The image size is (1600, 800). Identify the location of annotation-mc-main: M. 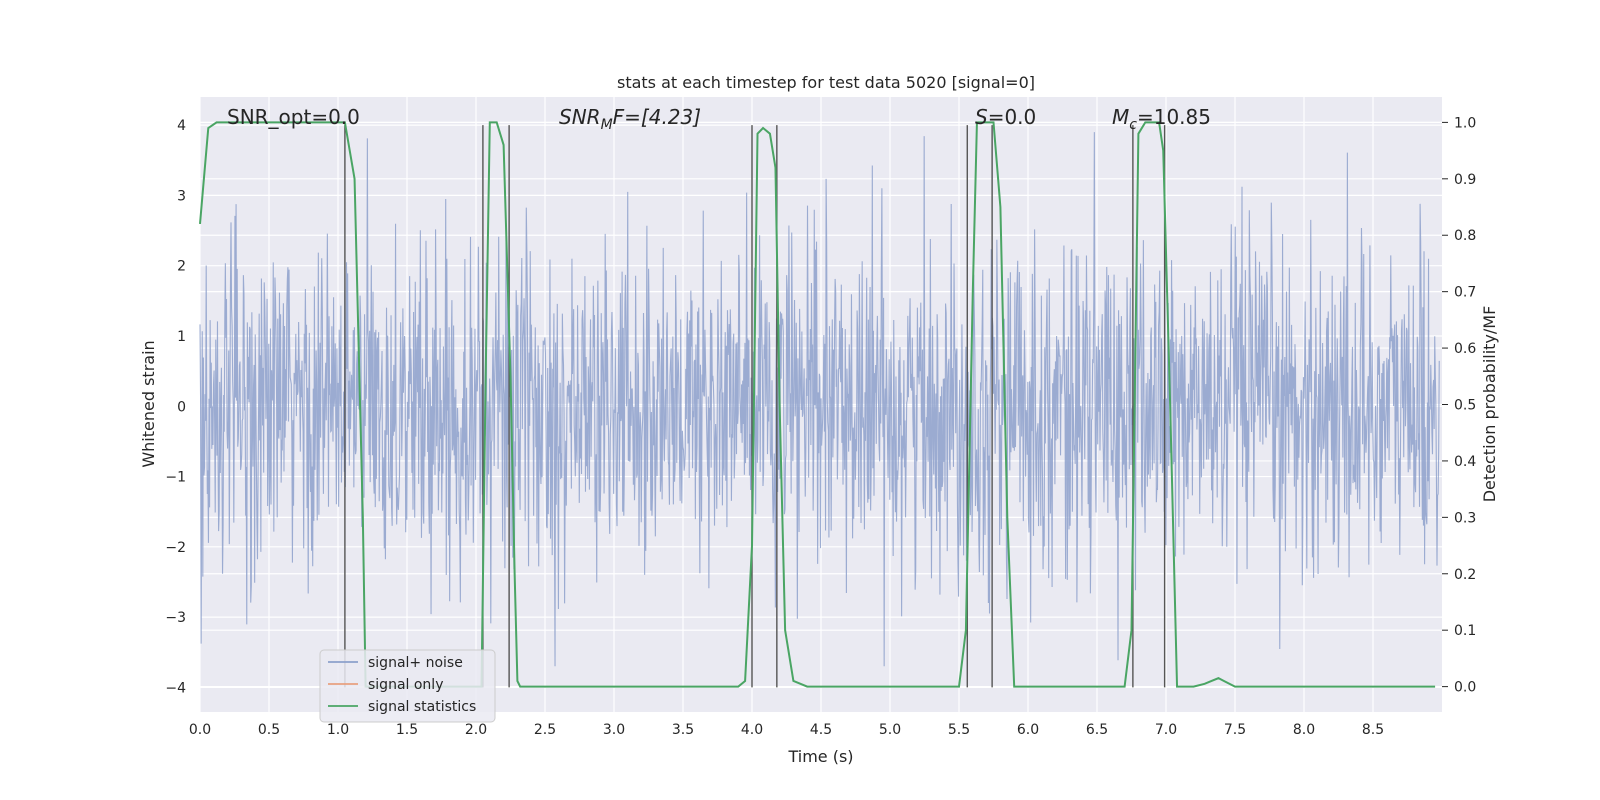
(1120, 117).